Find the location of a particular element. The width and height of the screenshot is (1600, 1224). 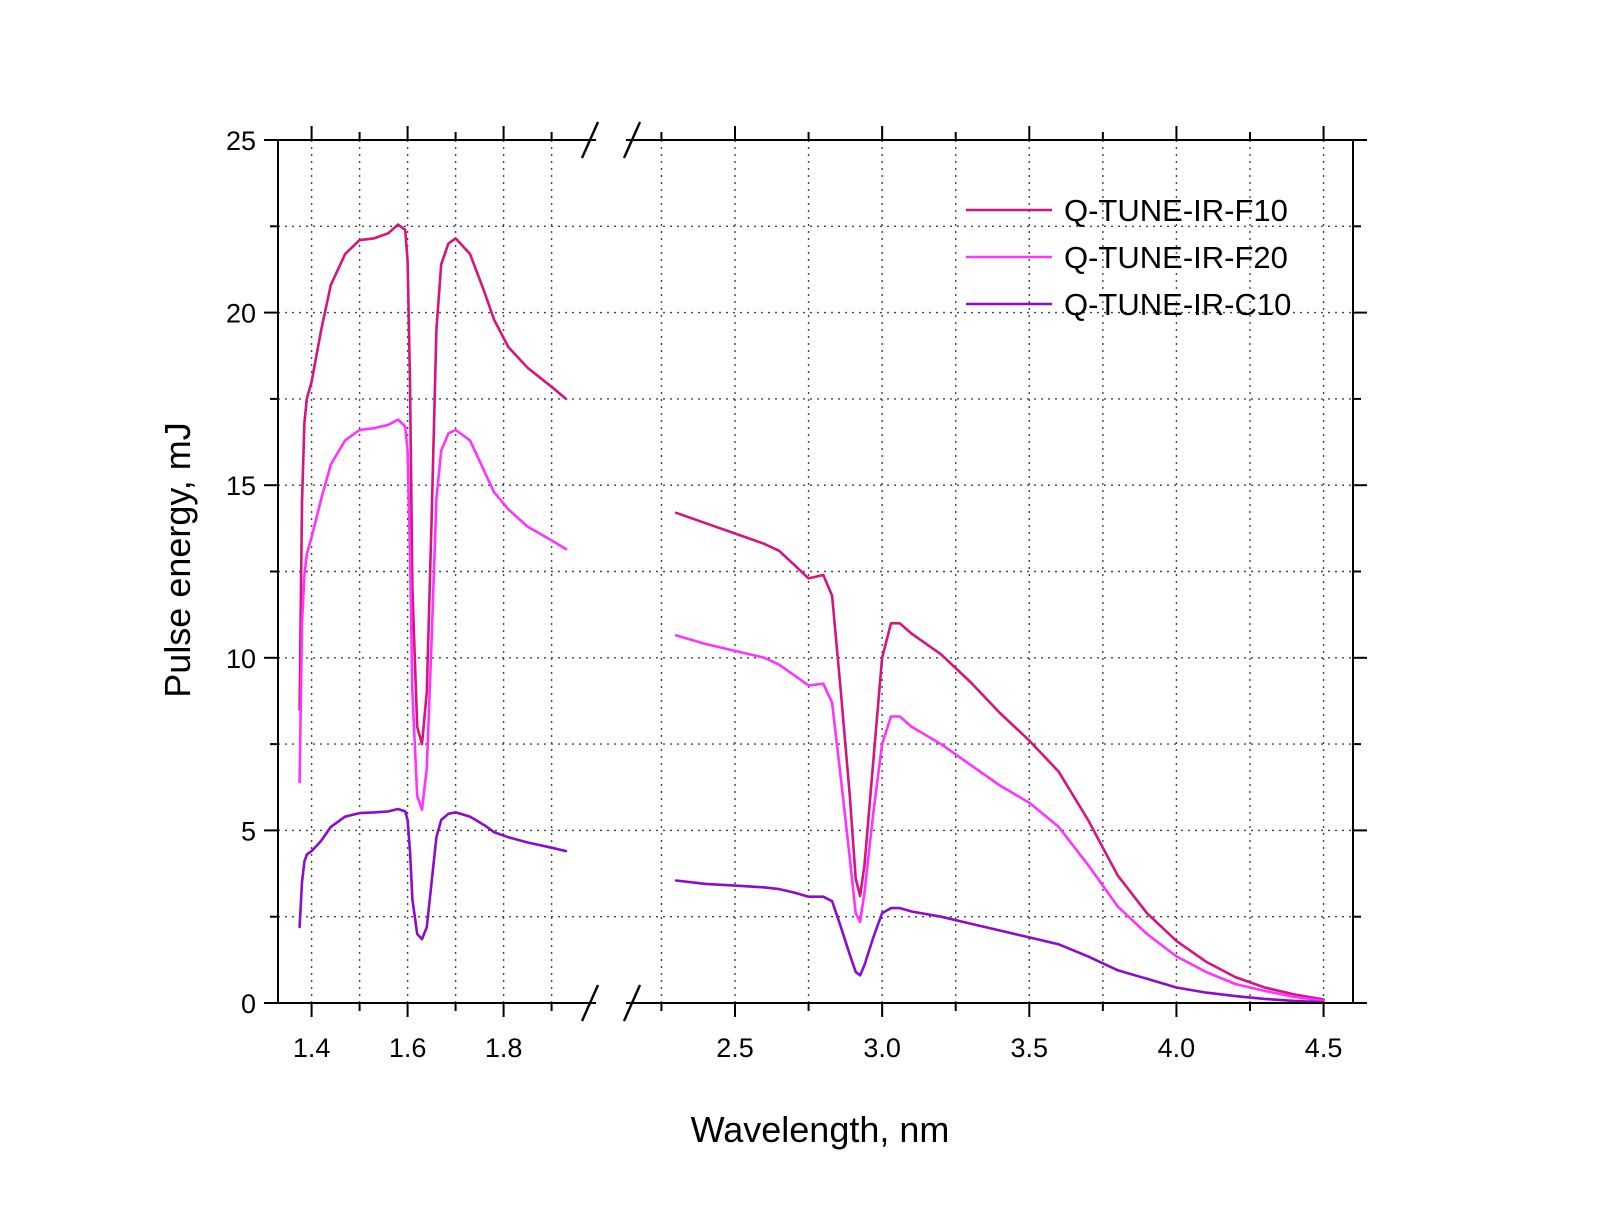

y-tick-label: 0 is located at coordinates (248, 1004).